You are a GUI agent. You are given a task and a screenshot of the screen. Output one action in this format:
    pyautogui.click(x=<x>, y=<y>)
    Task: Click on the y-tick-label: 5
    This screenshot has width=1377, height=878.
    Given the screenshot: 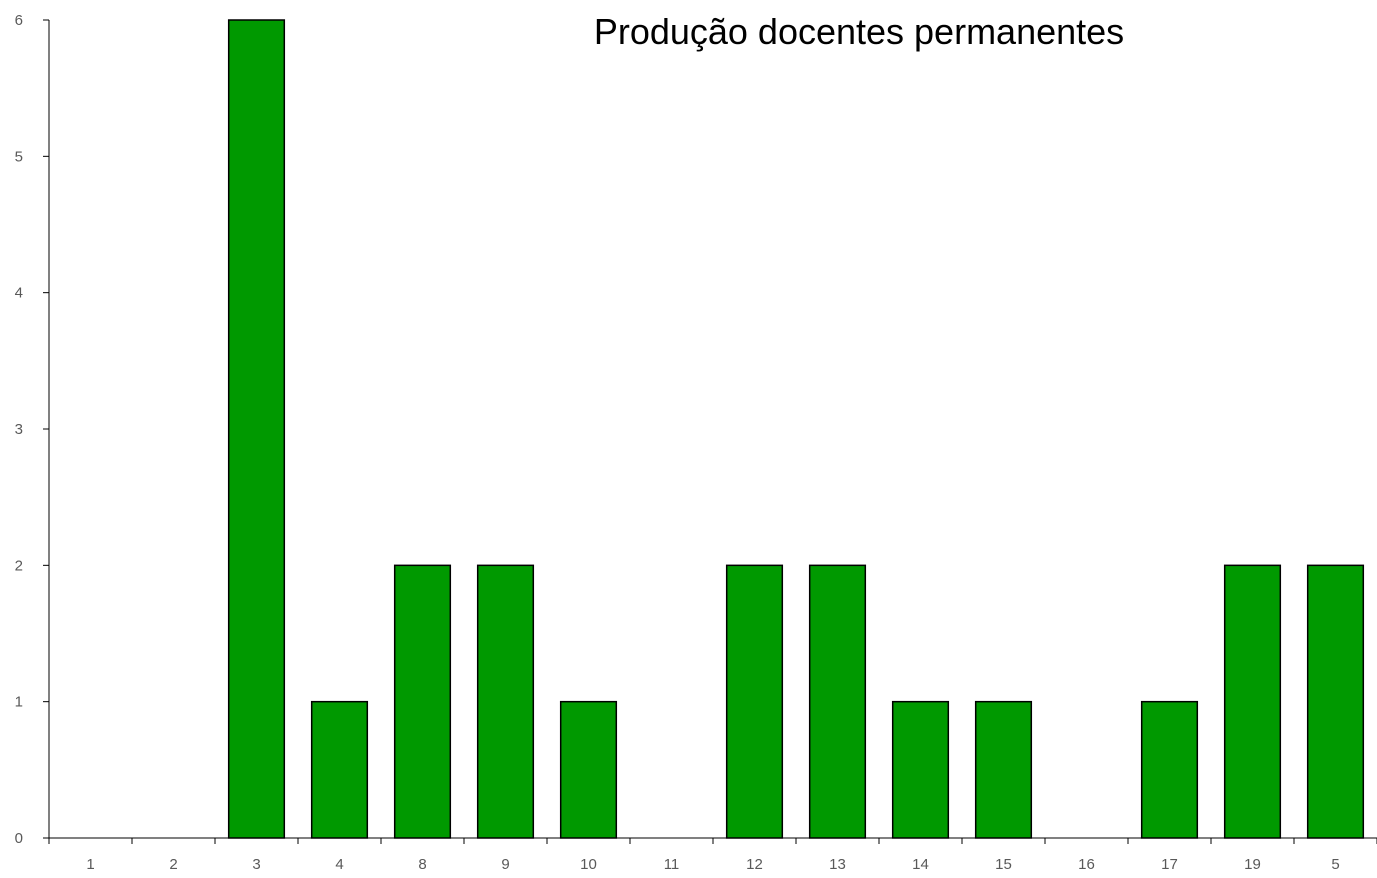 What is the action you would take?
    pyautogui.click(x=19, y=156)
    